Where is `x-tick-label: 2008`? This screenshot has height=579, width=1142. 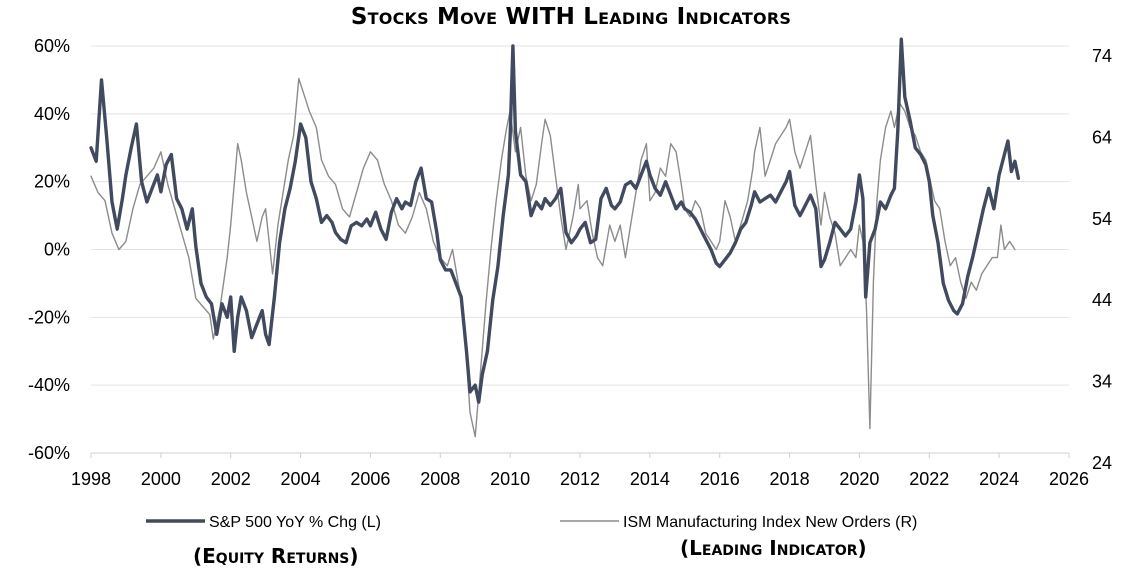 x-tick-label: 2008 is located at coordinates (440, 479).